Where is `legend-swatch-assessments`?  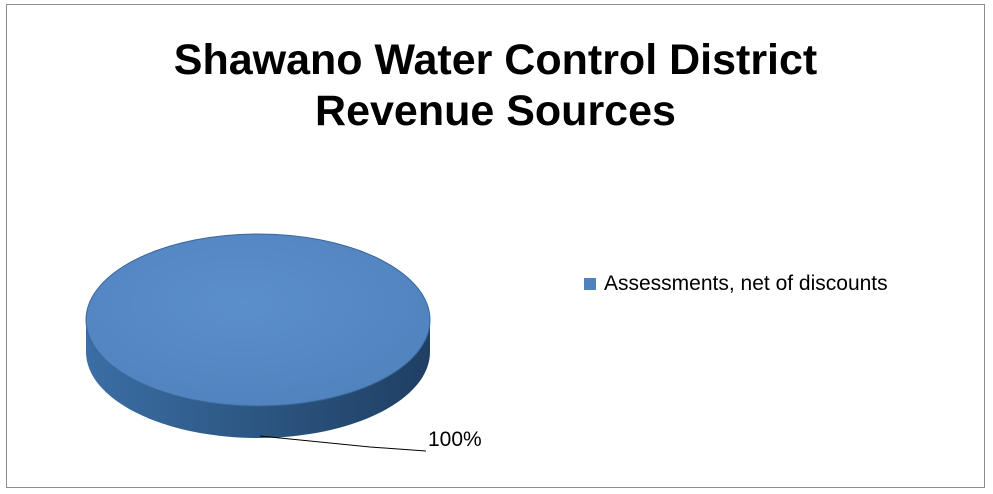
legend-swatch-assessments is located at coordinates (590, 284).